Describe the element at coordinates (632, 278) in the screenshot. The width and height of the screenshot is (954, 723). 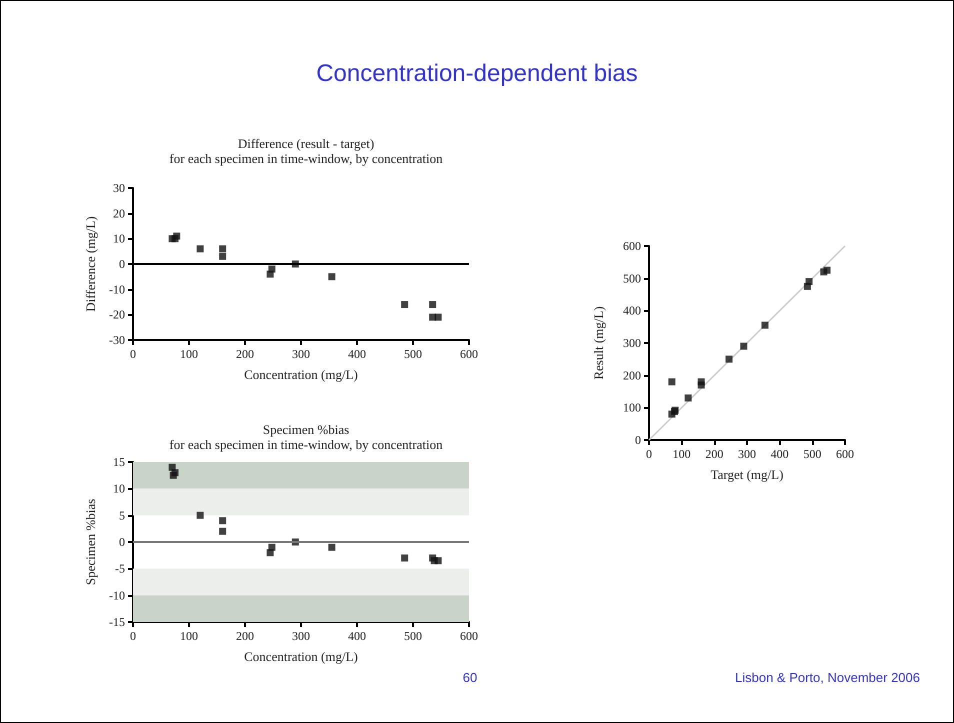
I see `y-tick-label: 500` at that location.